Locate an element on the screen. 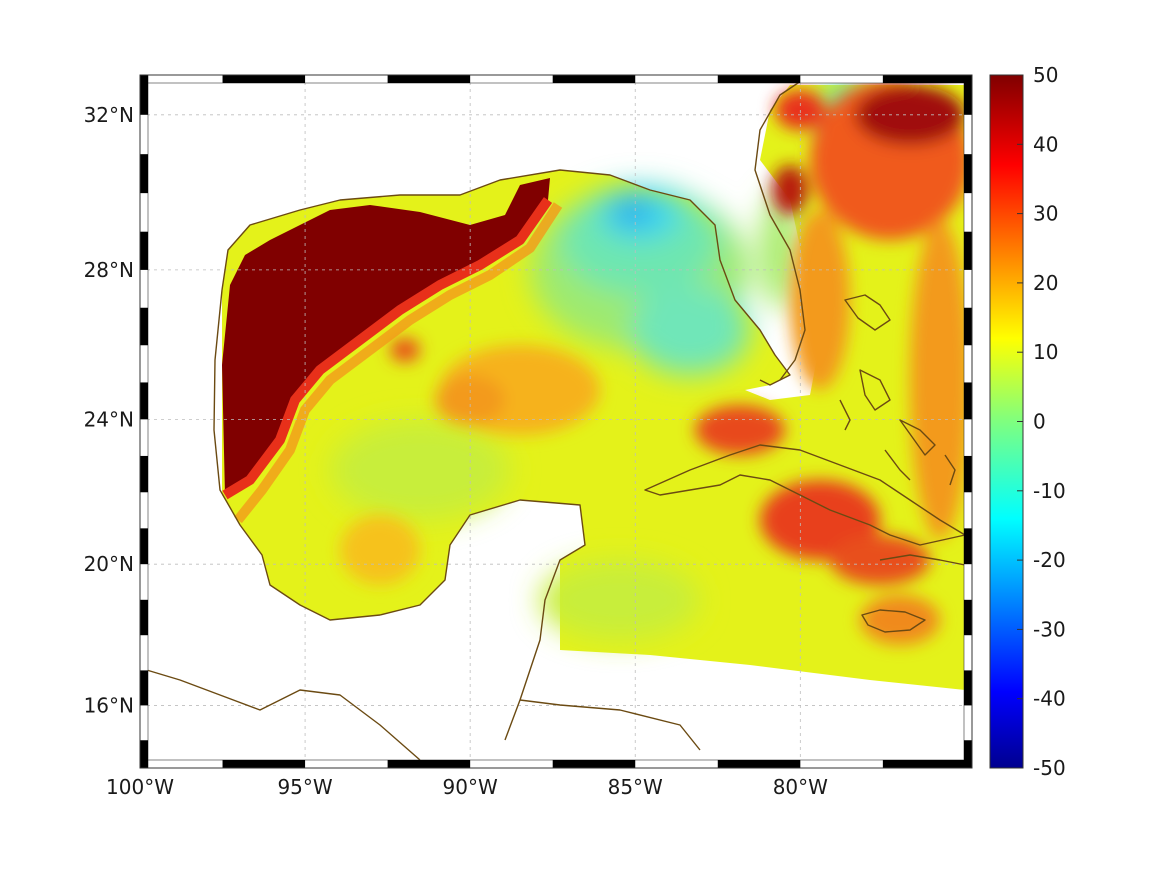 This screenshot has height=875, width=1167. latitude-tick-label: 28°N is located at coordinates (109, 270).